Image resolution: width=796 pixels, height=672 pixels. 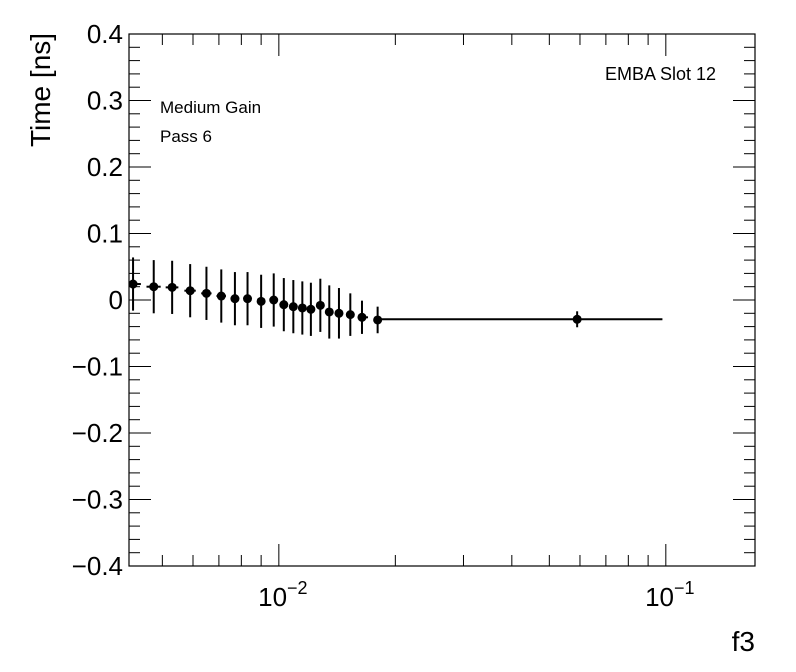 What do you see at coordinates (297, 588) in the screenshot?
I see `x-tick-label-exponent: −2` at bounding box center [297, 588].